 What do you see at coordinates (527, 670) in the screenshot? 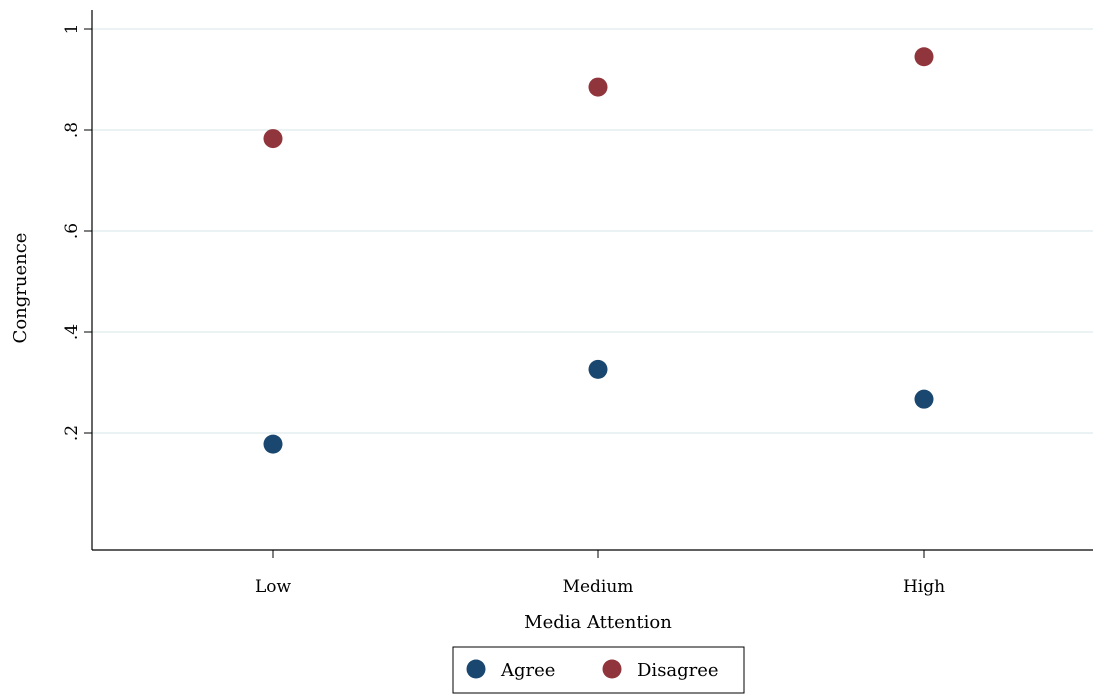
I see `legend-label-agree: Agree` at bounding box center [527, 670].